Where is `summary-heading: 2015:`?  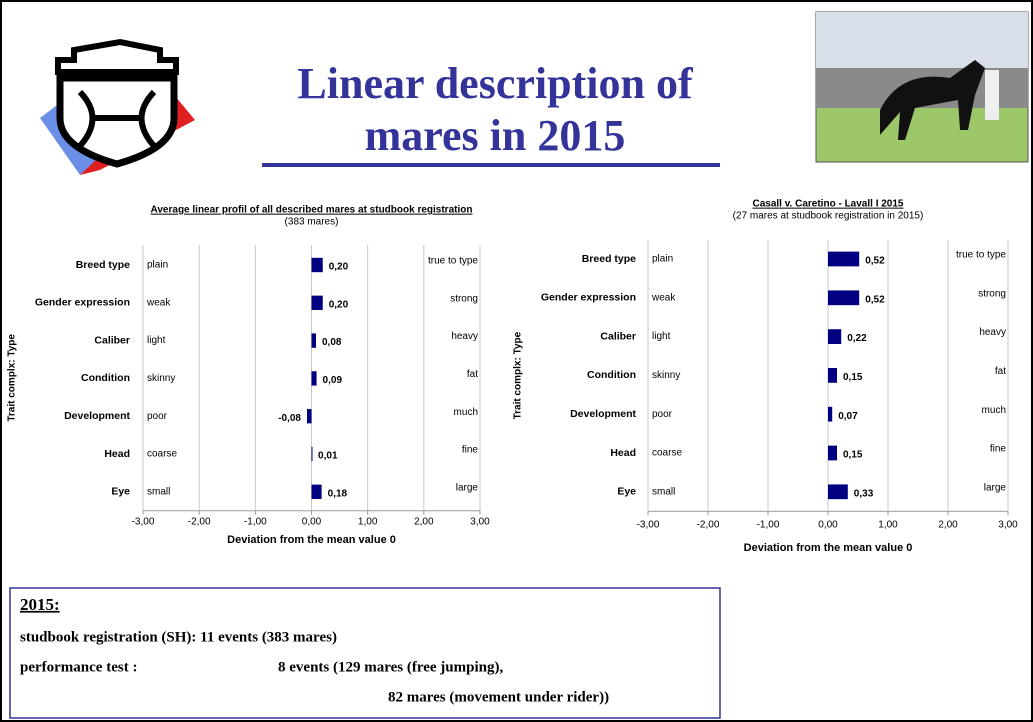
summary-heading: 2015: is located at coordinates (40, 604).